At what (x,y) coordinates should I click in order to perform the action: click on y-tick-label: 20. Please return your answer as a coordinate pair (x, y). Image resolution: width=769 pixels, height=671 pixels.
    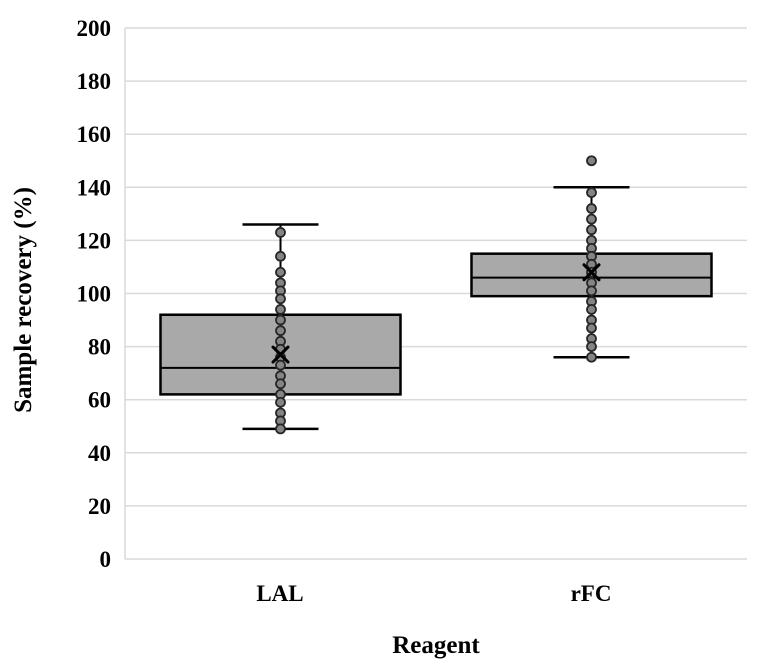
    Looking at the image, I should click on (99, 506).